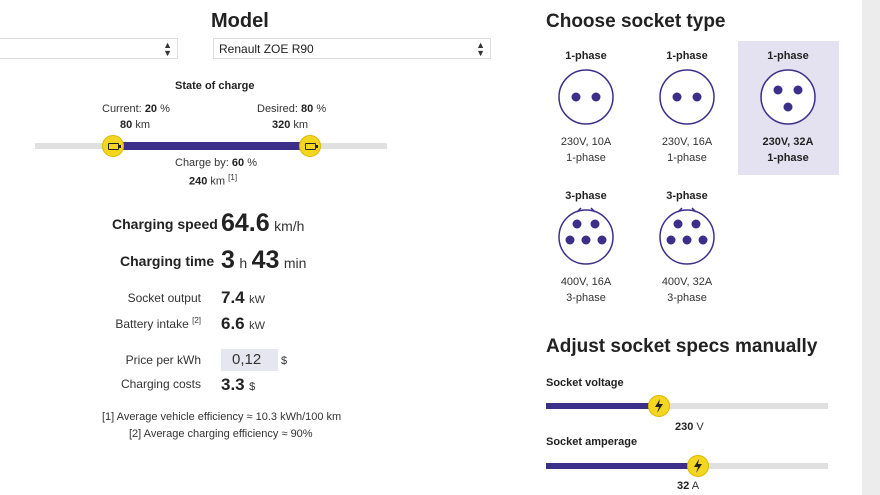 The height and width of the screenshot is (495, 880). I want to click on charging-costs-label: Charging costs, so click(160, 384).